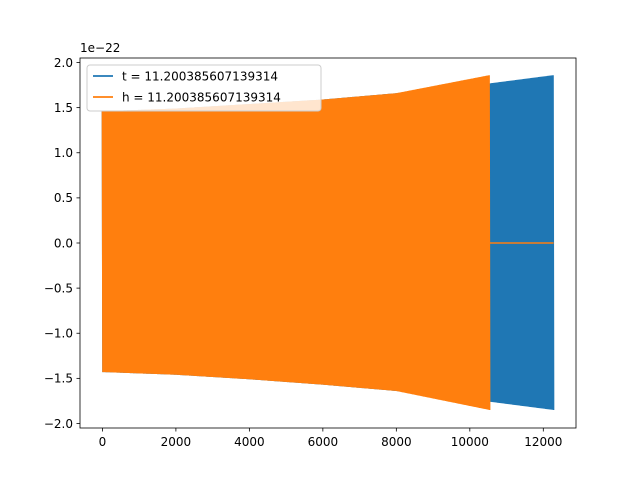 The height and width of the screenshot is (480, 640). What do you see at coordinates (63, 198) in the screenshot?
I see `y-tick-label: 0.5` at bounding box center [63, 198].